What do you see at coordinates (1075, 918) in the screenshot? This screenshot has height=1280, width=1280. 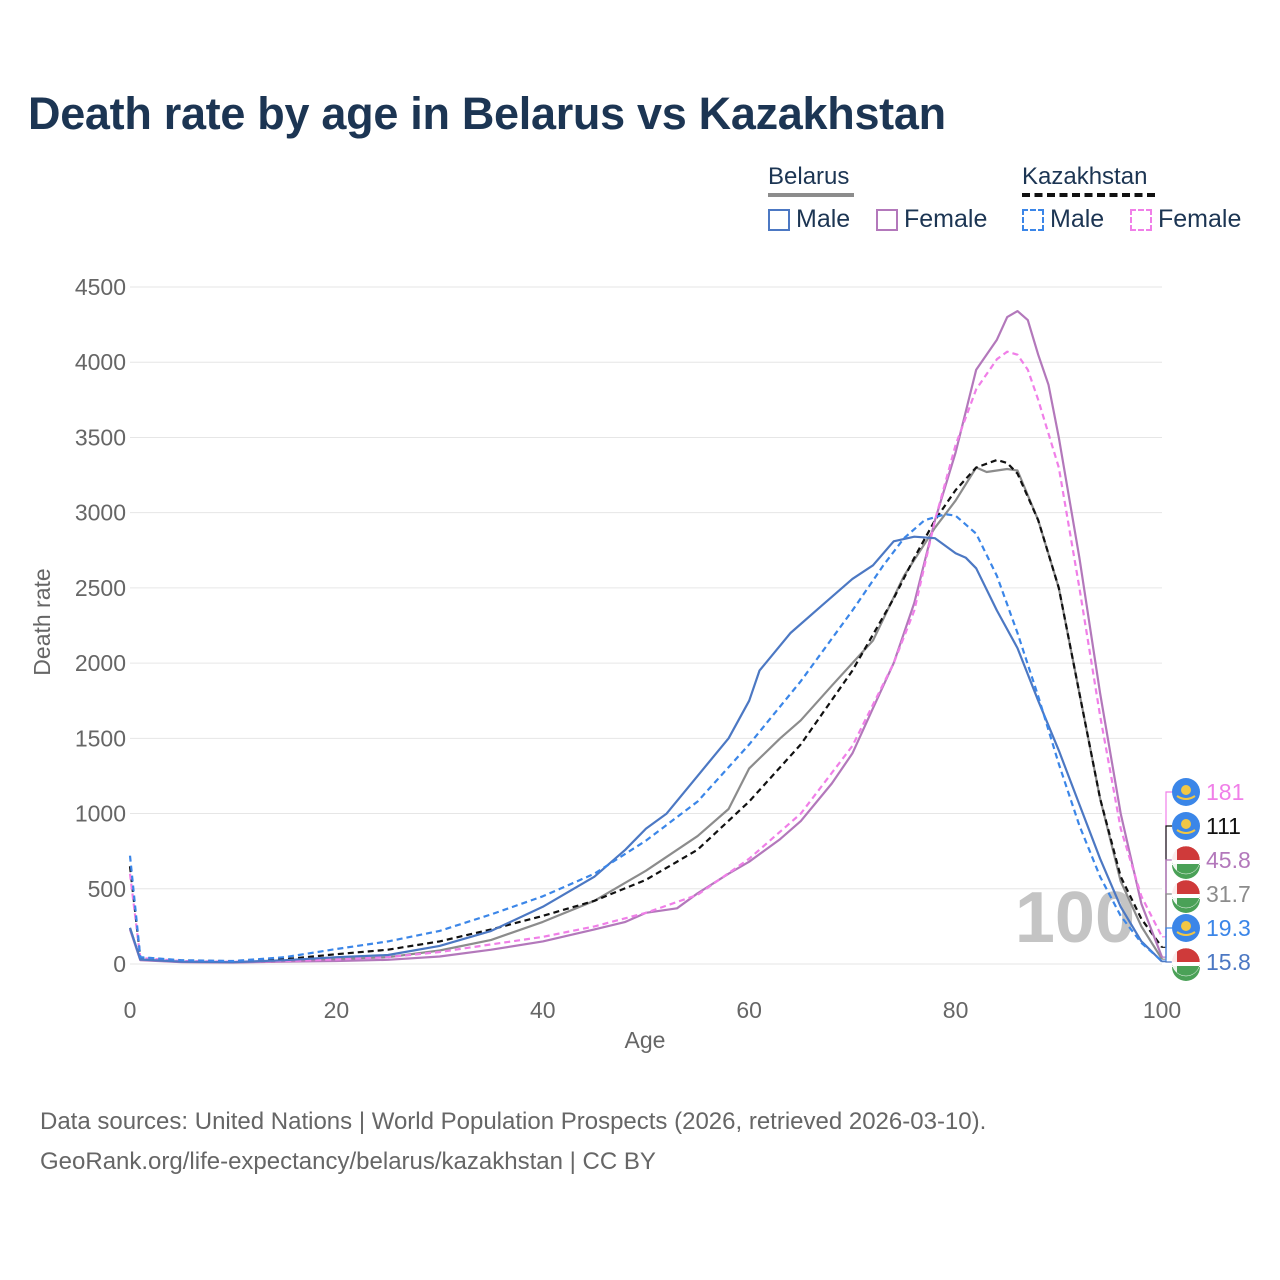 I see `year-watermark: 100` at bounding box center [1075, 918].